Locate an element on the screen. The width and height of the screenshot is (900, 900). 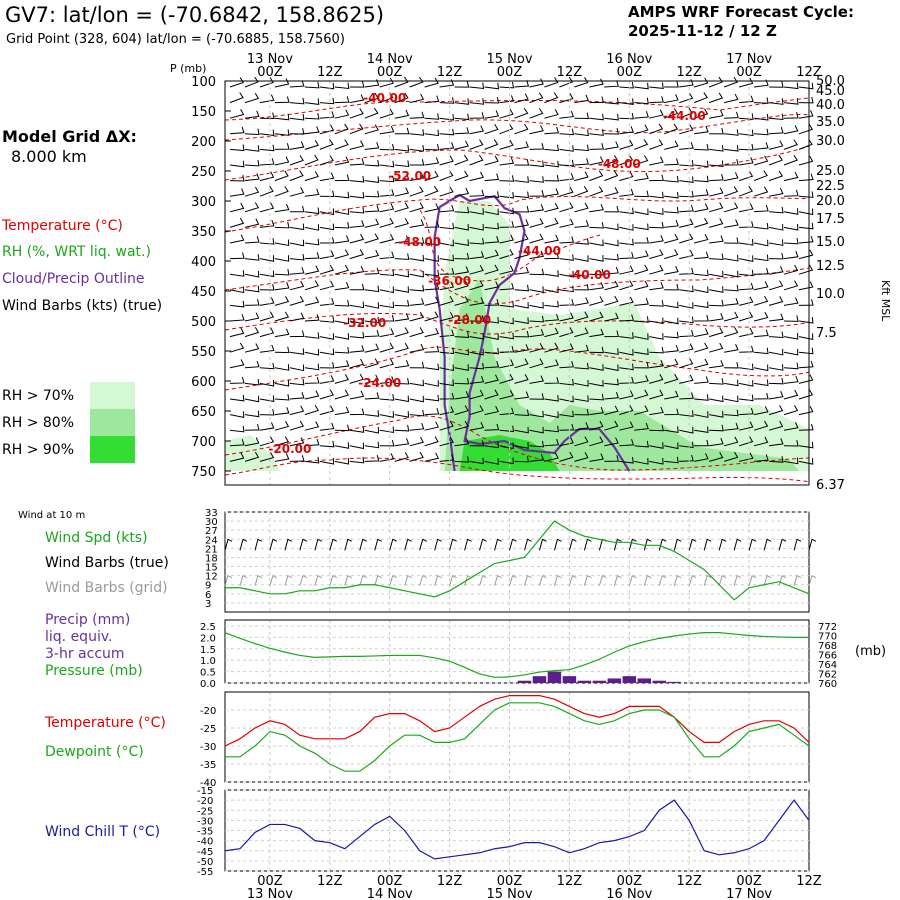
contour-label-1: -44.00 is located at coordinates (684, 116).